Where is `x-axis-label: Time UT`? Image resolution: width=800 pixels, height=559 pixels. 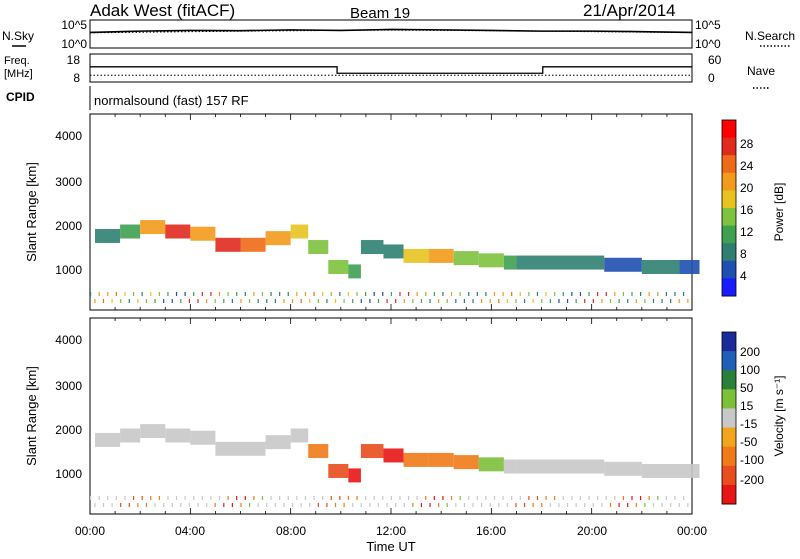 x-axis-label: Time UT is located at coordinates (390, 546).